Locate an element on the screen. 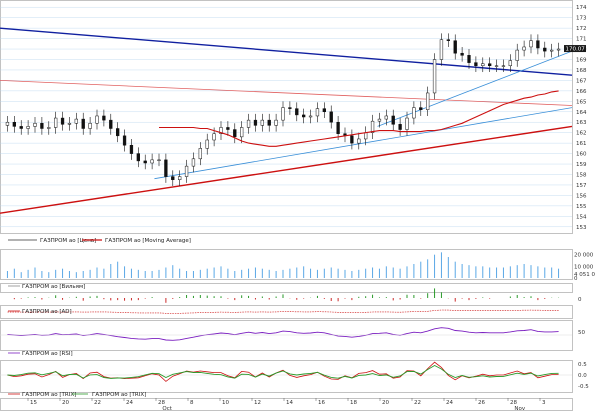 The width and height of the screenshot is (600, 412). williams-tick-0: 0 is located at coordinates (580, 300).